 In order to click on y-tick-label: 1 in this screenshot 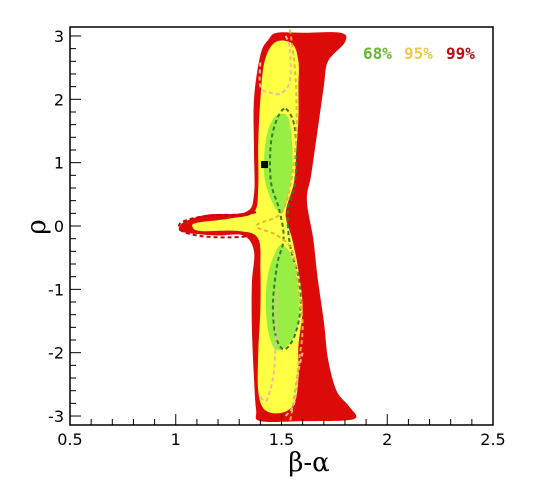, I will do `click(59, 163)`.